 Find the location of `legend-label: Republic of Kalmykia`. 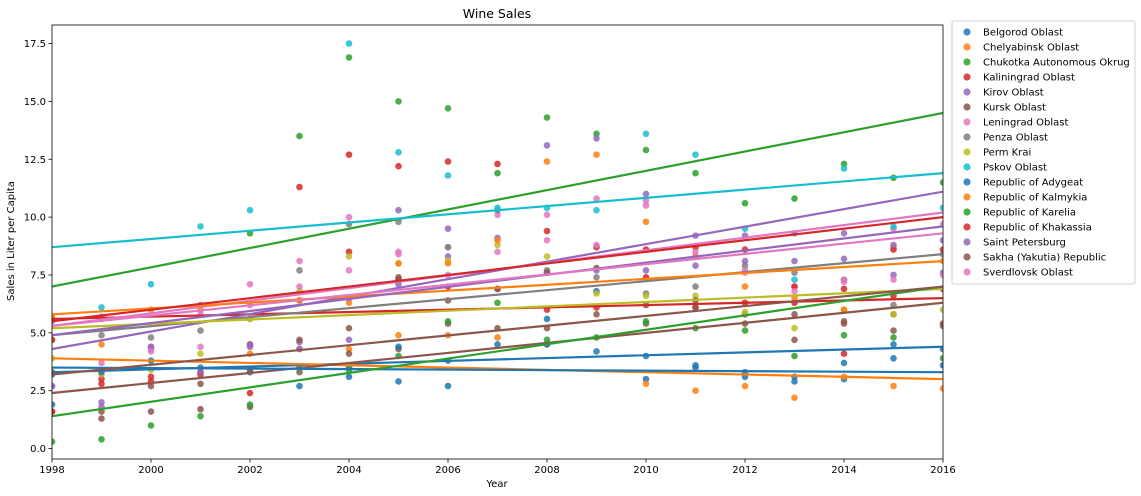

legend-label: Republic of Kalmykia is located at coordinates (1035, 198).